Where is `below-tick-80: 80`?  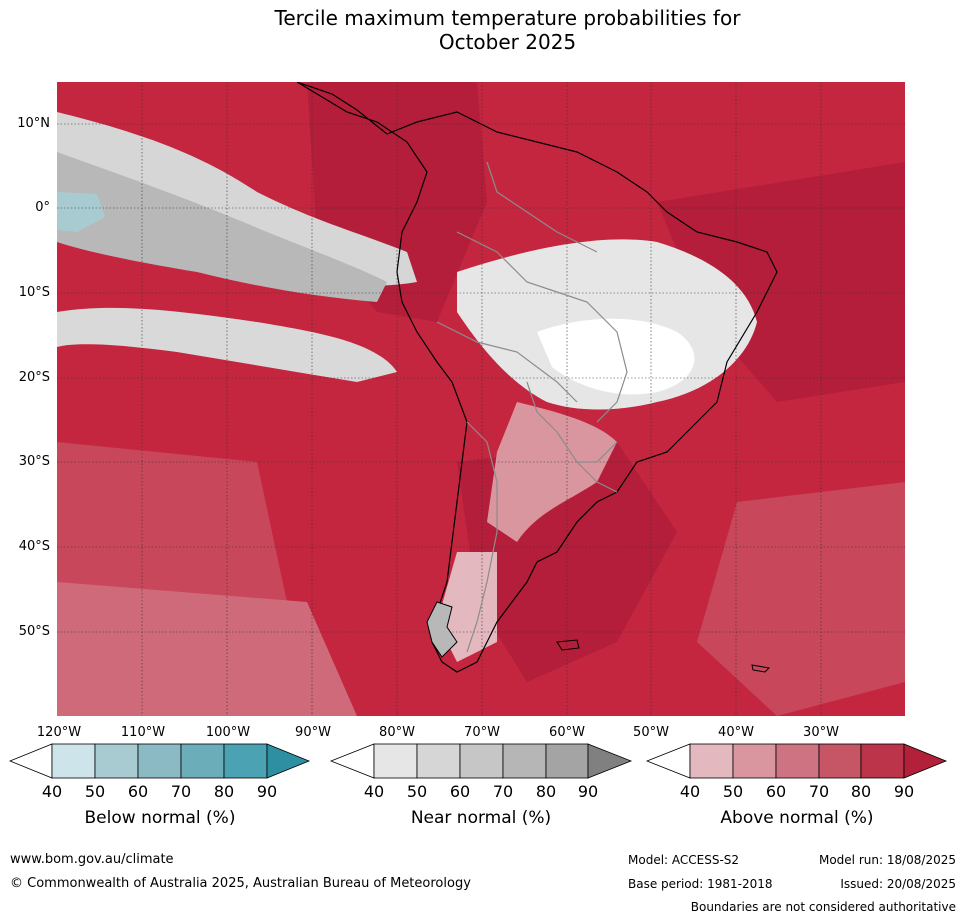 below-tick-80: 80 is located at coordinates (224, 791).